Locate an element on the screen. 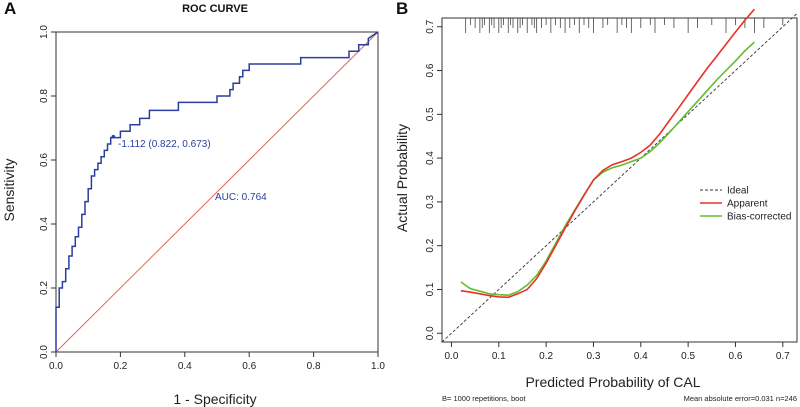  legend-label: Bias-corrected is located at coordinates (759, 217).